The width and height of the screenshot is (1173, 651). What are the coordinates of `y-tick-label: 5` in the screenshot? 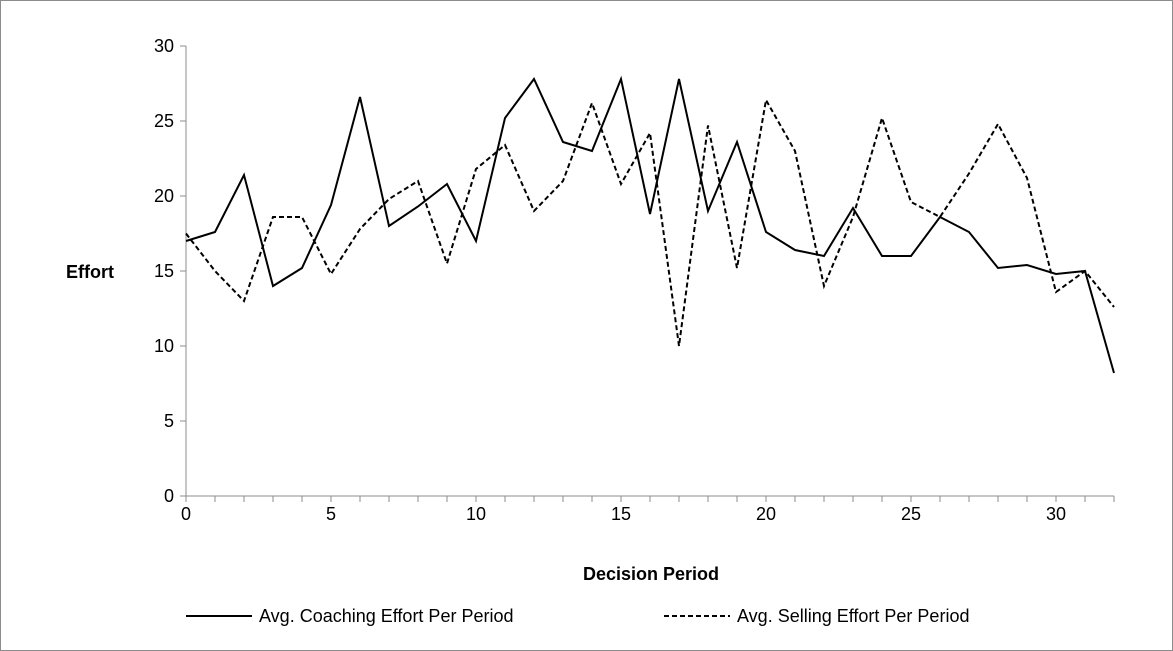 It's located at (169, 421).